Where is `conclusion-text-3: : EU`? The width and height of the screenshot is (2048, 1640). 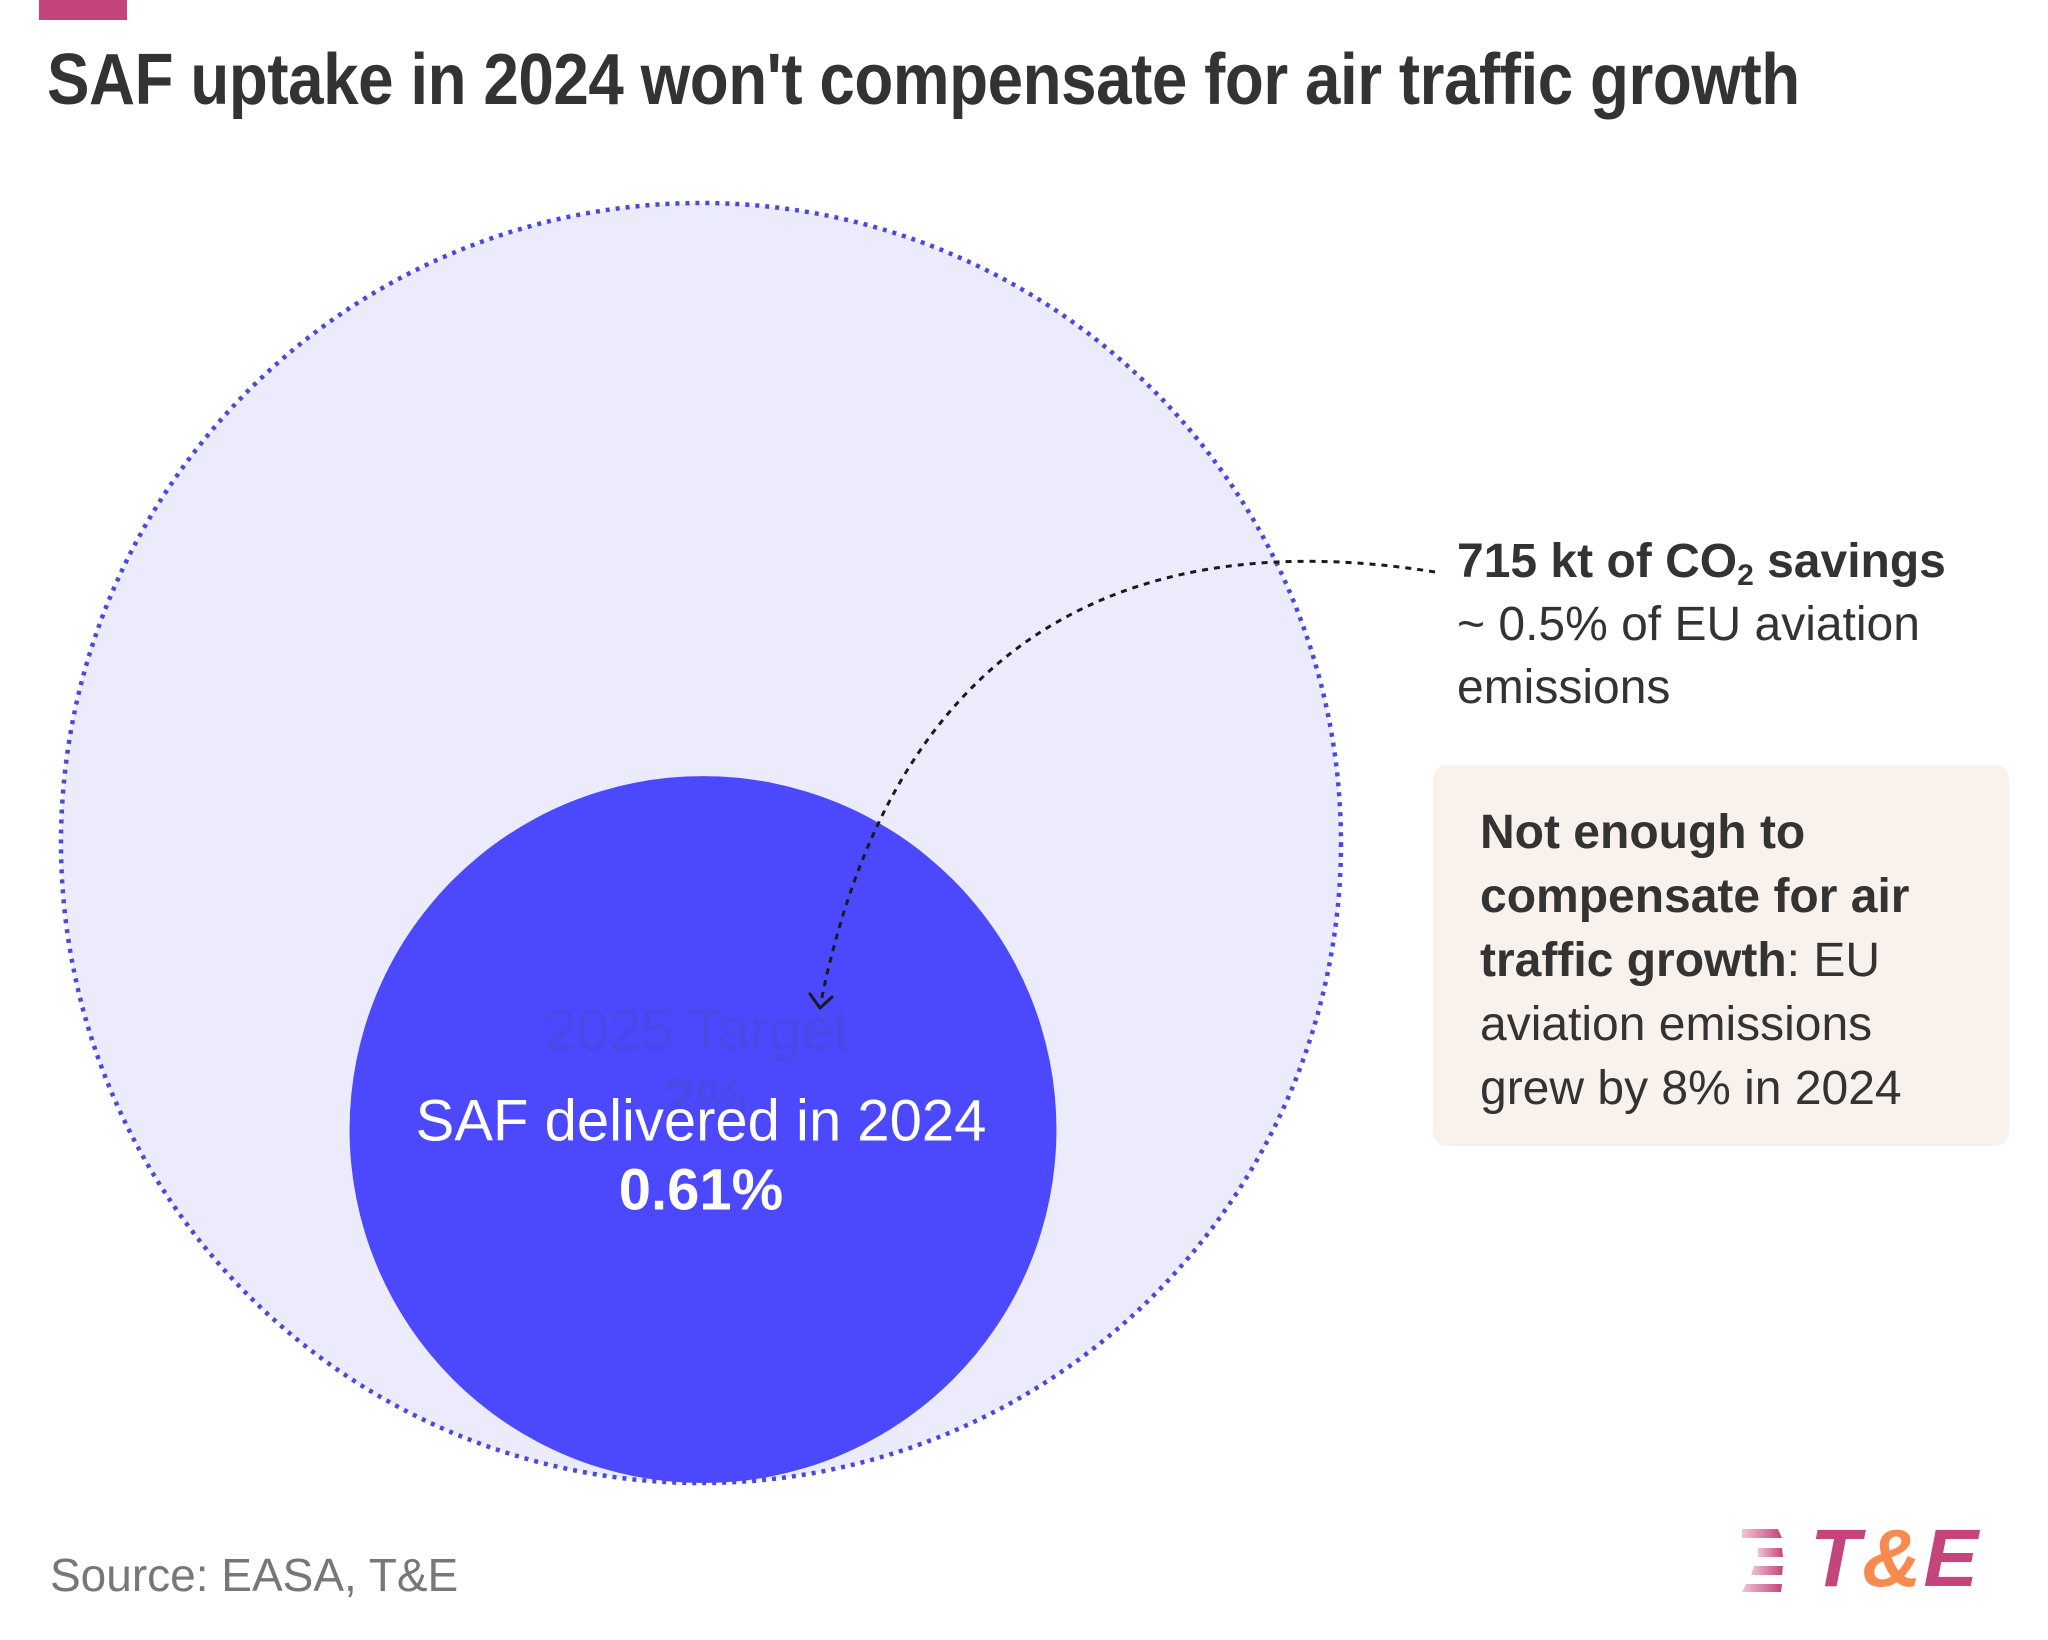 conclusion-text-3: : EU is located at coordinates (1833, 960).